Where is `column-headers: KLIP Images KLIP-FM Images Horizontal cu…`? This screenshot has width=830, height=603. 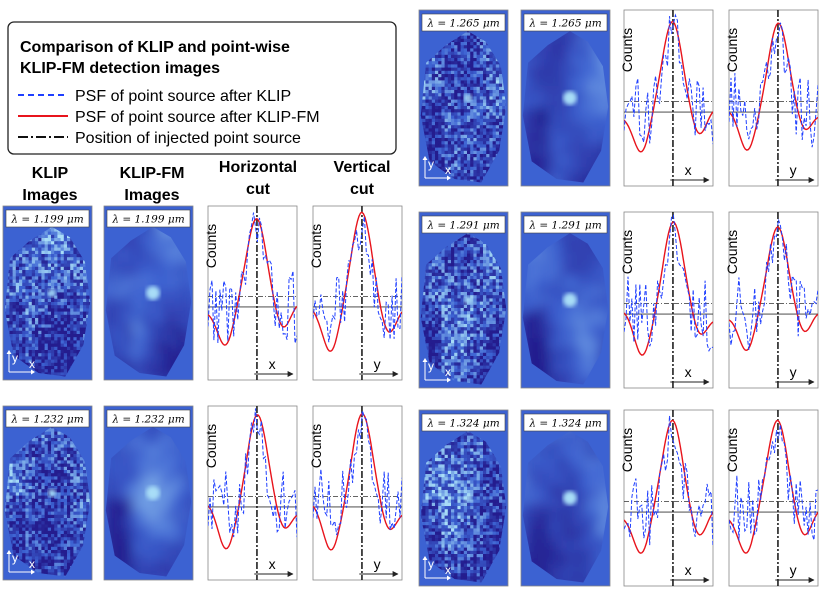
column-headers: KLIP Images KLIP-FM Images Horizontal cu… is located at coordinates (206, 181).